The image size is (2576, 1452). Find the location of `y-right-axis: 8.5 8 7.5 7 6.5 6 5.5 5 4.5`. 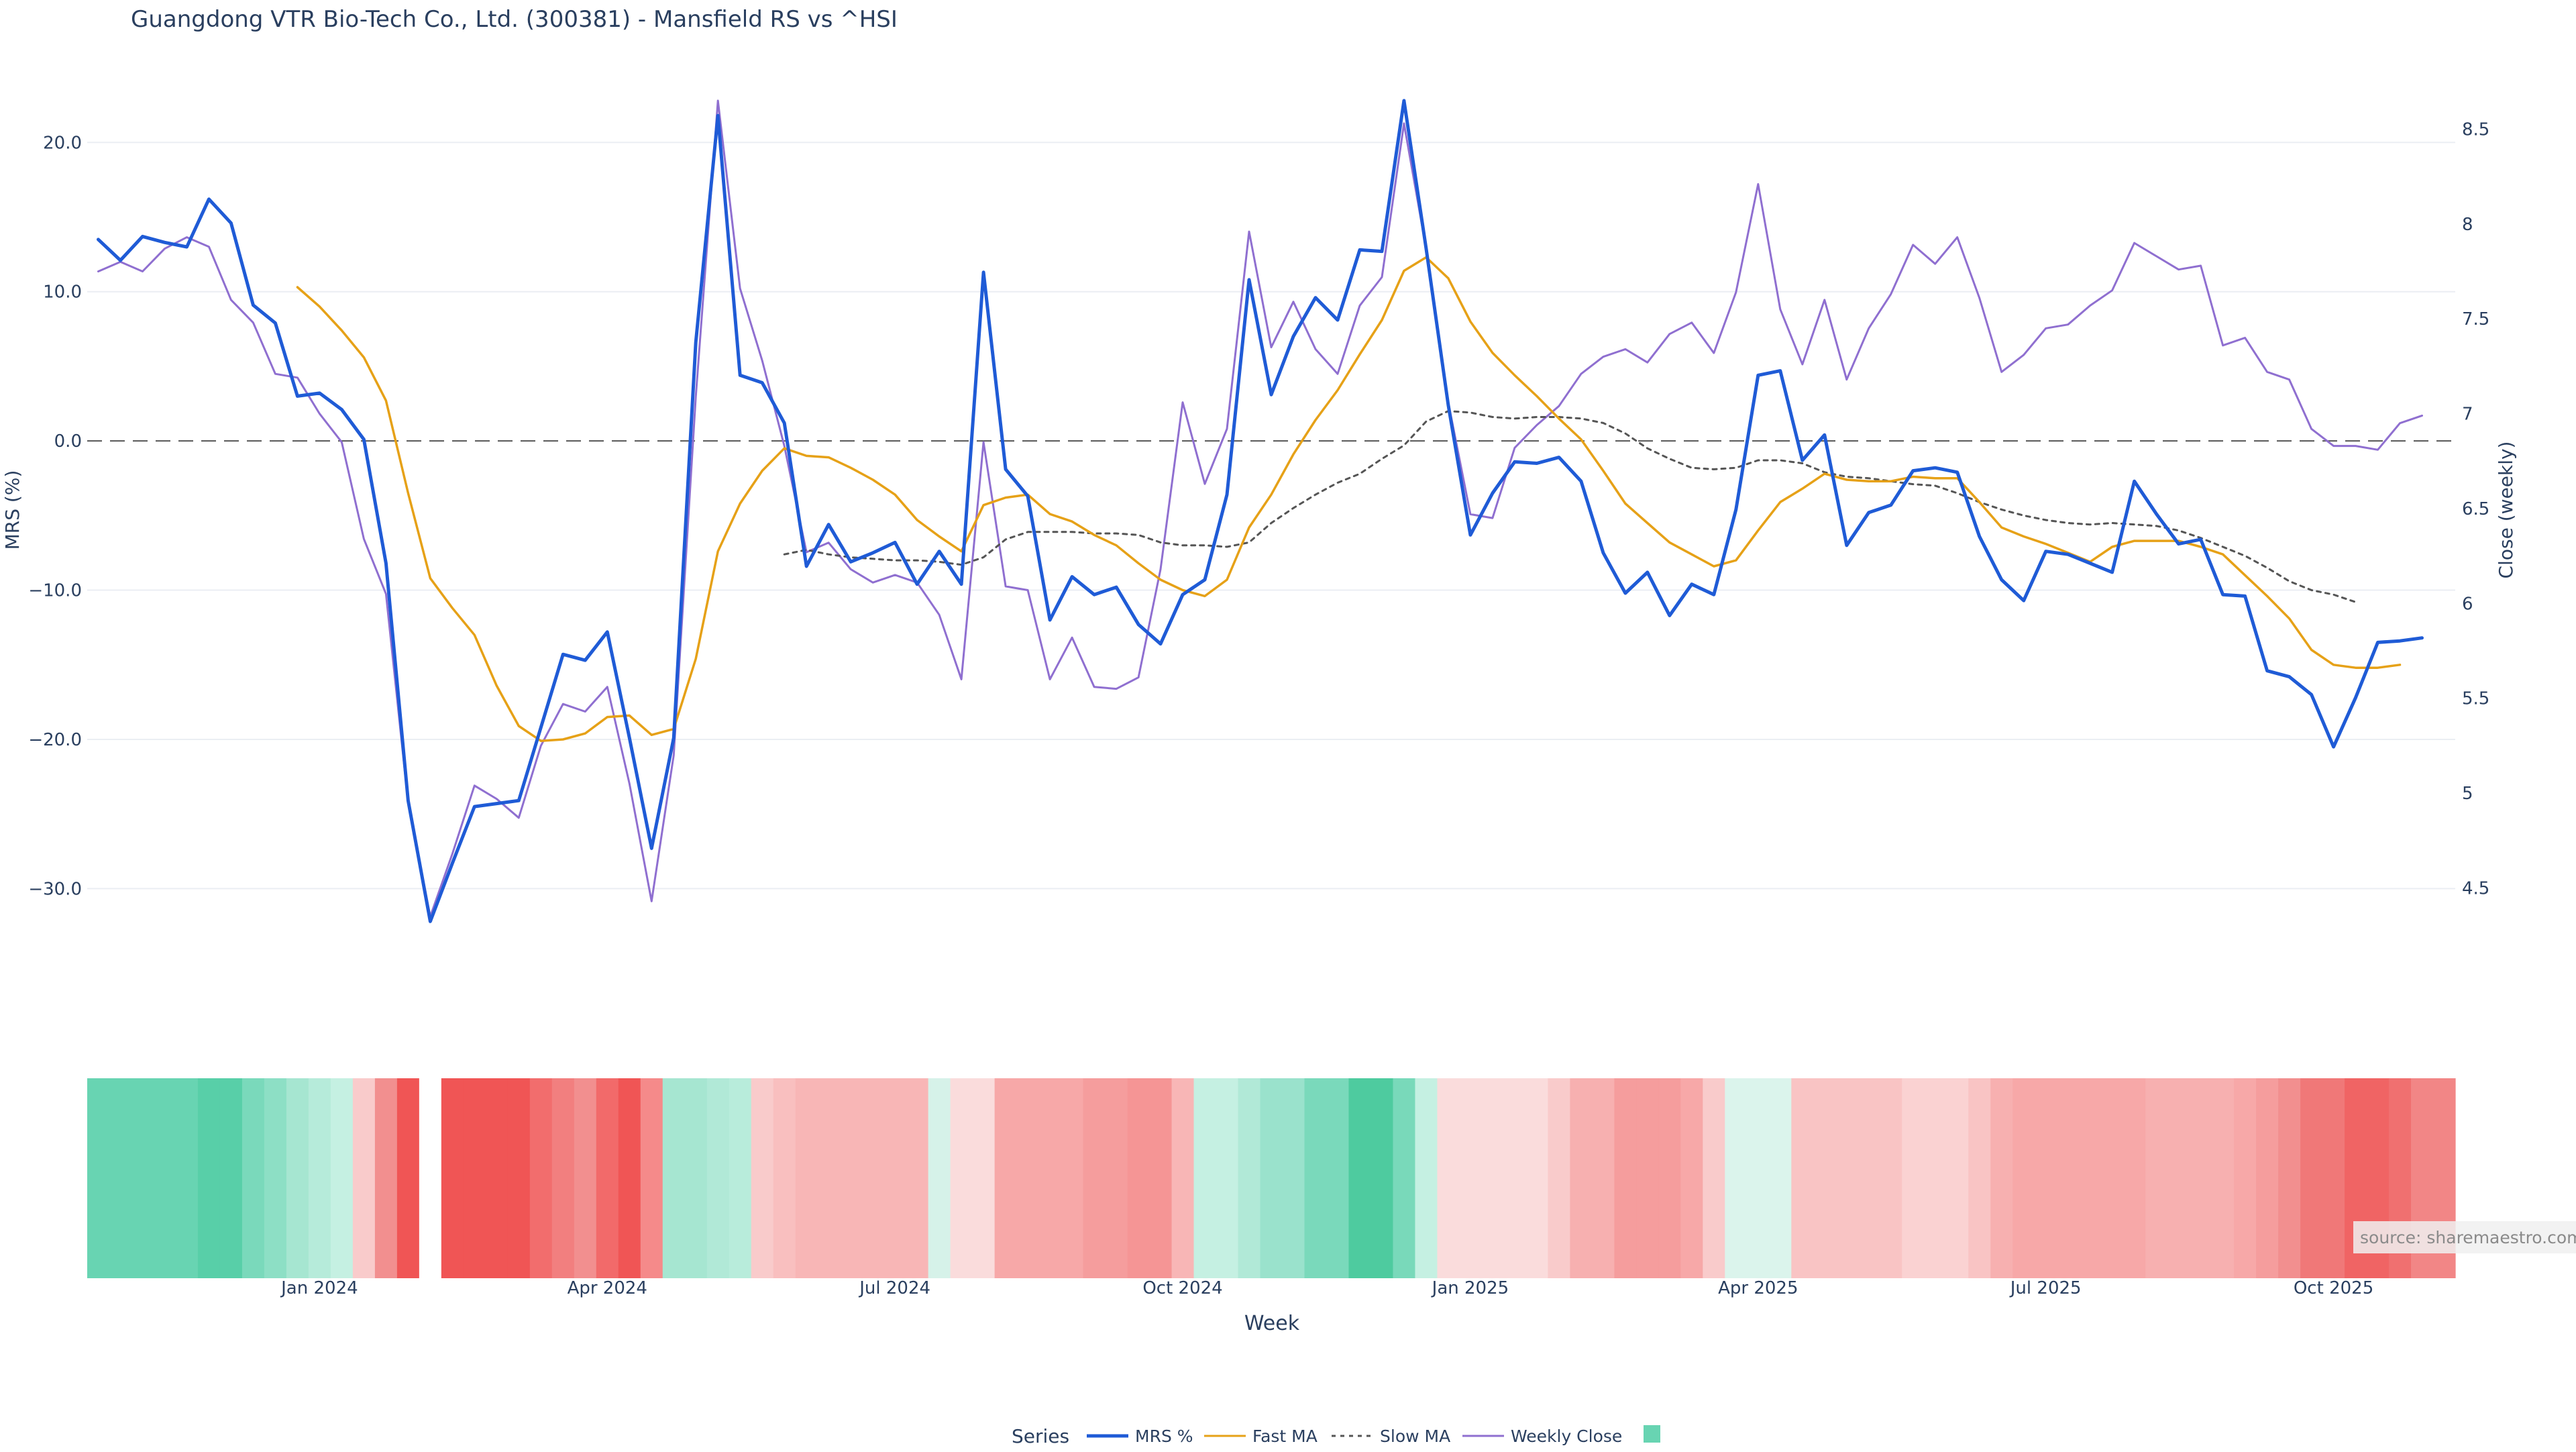

y-right-axis: 8.5 8 7.5 7 6.5 6 5.5 5 4.5 is located at coordinates (2475, 509).